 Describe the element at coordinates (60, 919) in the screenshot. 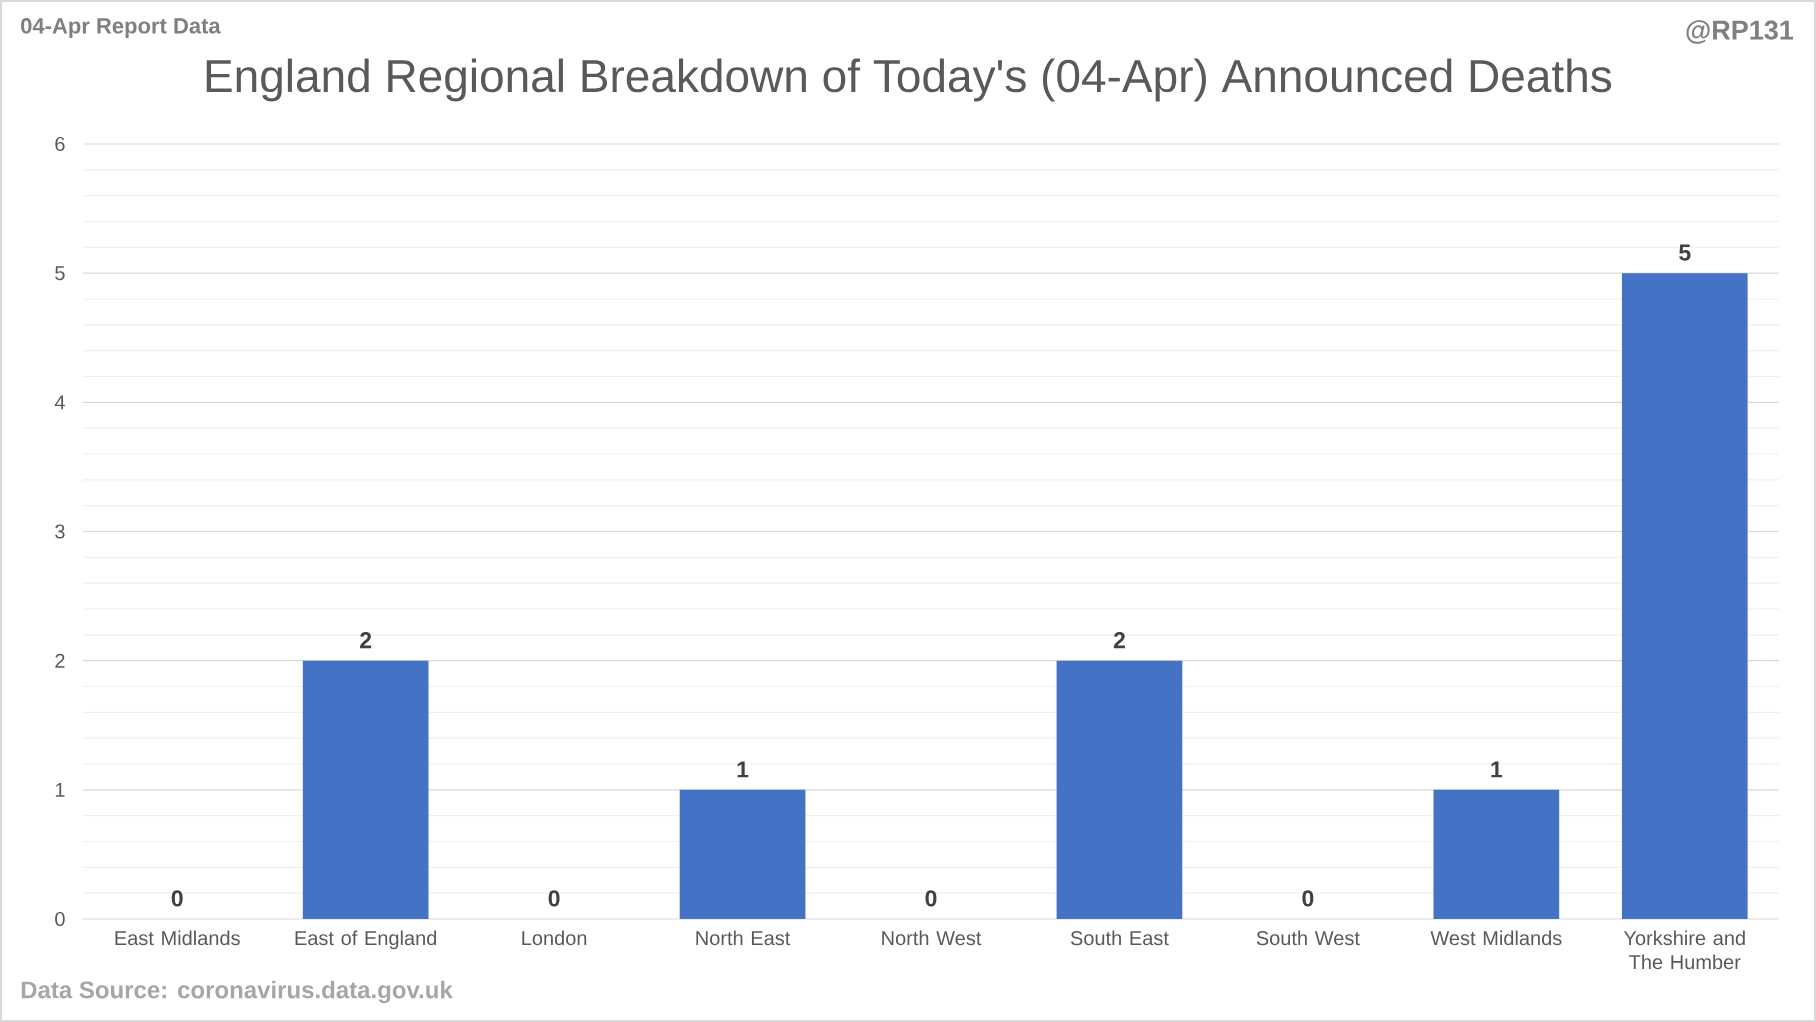

I see `y-tick-label: 0` at that location.